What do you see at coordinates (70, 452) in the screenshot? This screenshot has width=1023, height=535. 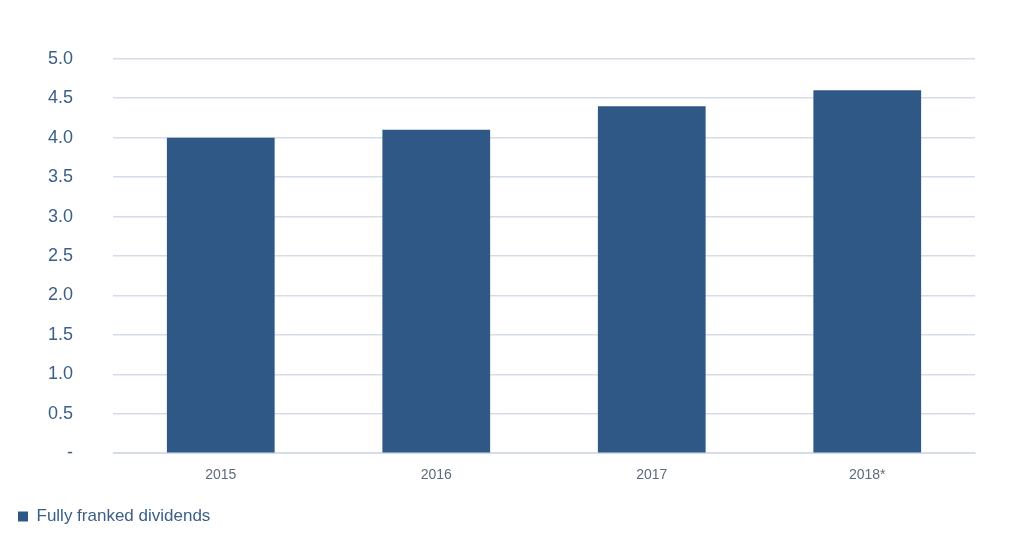 I see `y-tick-label: -` at bounding box center [70, 452].